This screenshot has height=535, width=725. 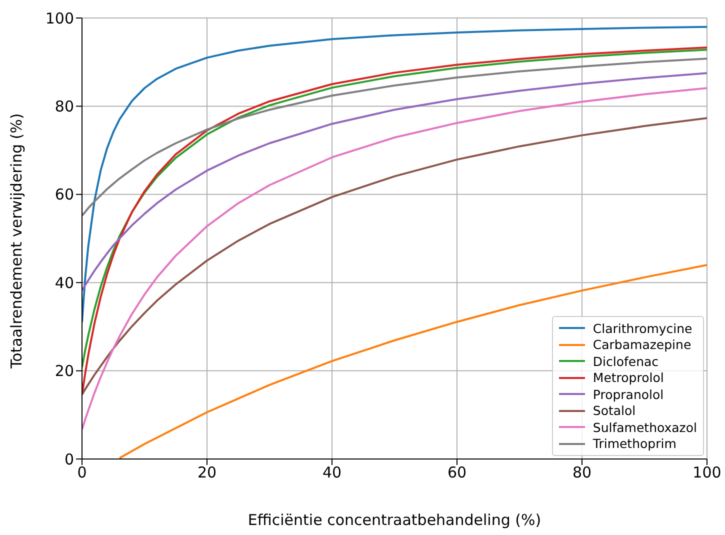 What do you see at coordinates (16, 241) in the screenshot?
I see `y-axis-title: Totaalrendement verwijdering (%)` at bounding box center [16, 241].